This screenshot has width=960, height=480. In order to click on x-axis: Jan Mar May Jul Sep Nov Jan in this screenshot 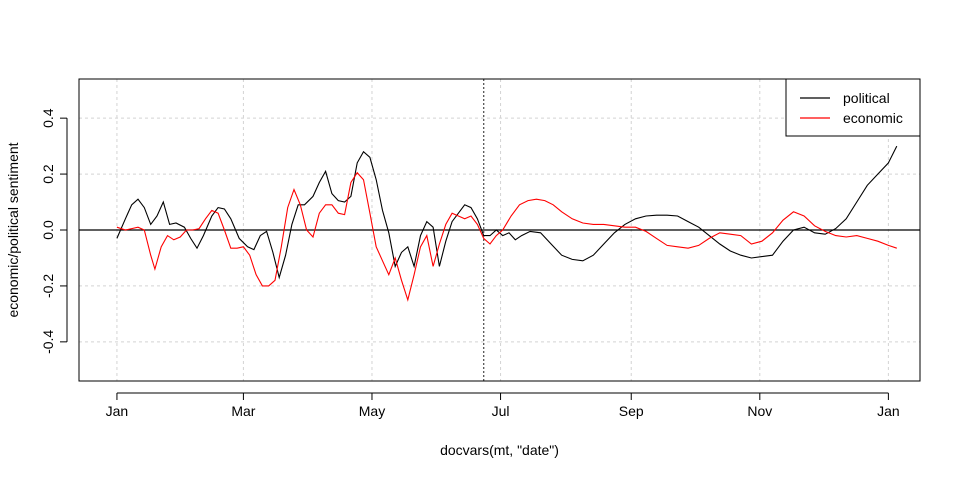, I will do `click(503, 405)`.